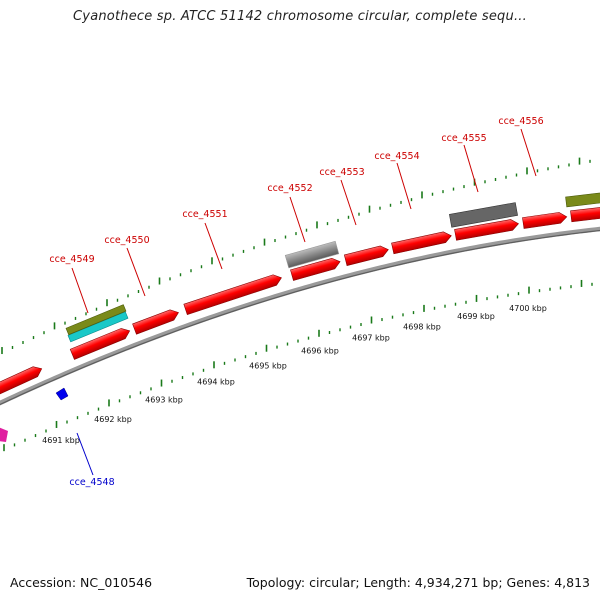 Image resolution: width=600 pixels, height=600 pixels. I want to click on gene-label-cce-4553: cce_4553, so click(341, 172).